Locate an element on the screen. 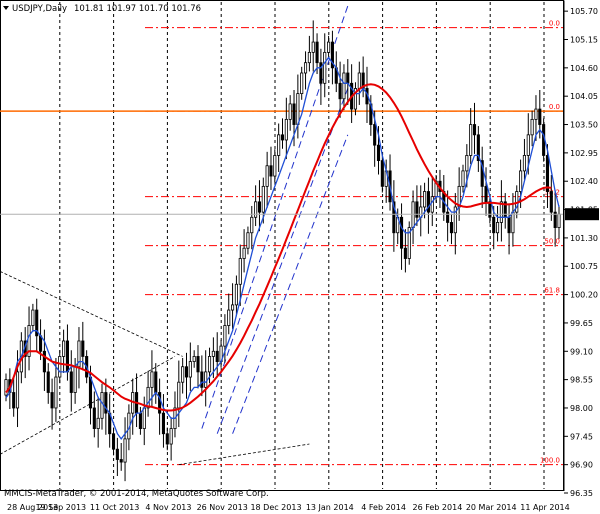 This screenshot has height=514, width=600. chart-header: USDJPY,Daily 101.81 101.97 101.70 101.76 is located at coordinates (102, 9).